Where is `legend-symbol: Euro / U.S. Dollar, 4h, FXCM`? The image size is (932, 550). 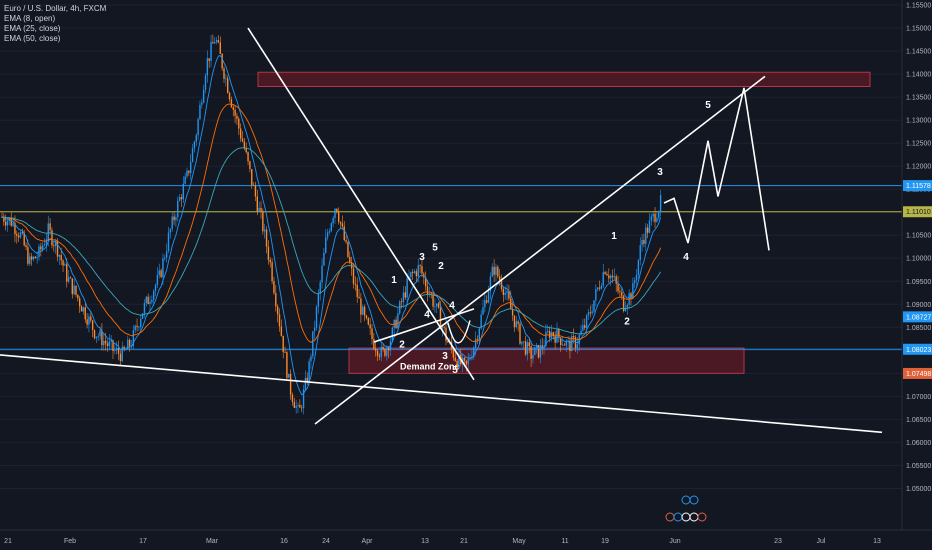
legend-symbol: Euro / U.S. Dollar, 4h, FXCM is located at coordinates (55, 8).